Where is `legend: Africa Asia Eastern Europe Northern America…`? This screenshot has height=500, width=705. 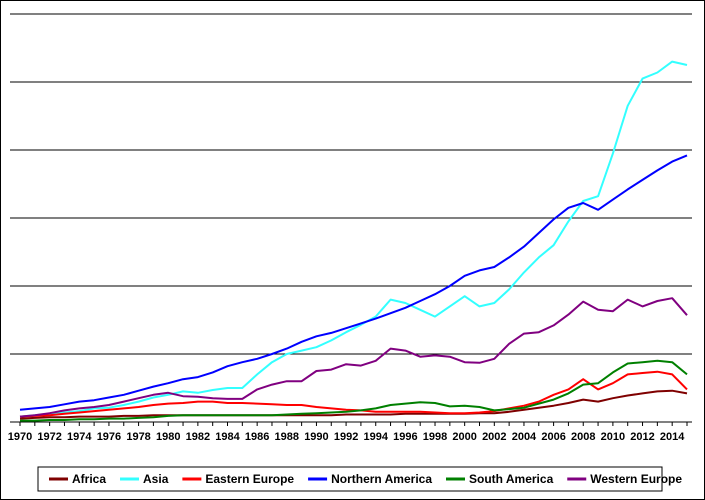
legend: Africa Asia Eastern Europe Northern America… is located at coordinates (359, 479).